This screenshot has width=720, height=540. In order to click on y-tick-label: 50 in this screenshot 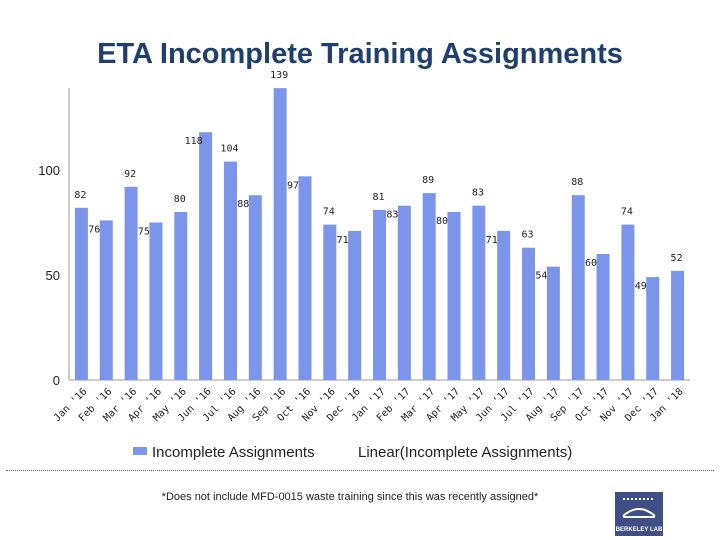, I will do `click(53, 275)`.